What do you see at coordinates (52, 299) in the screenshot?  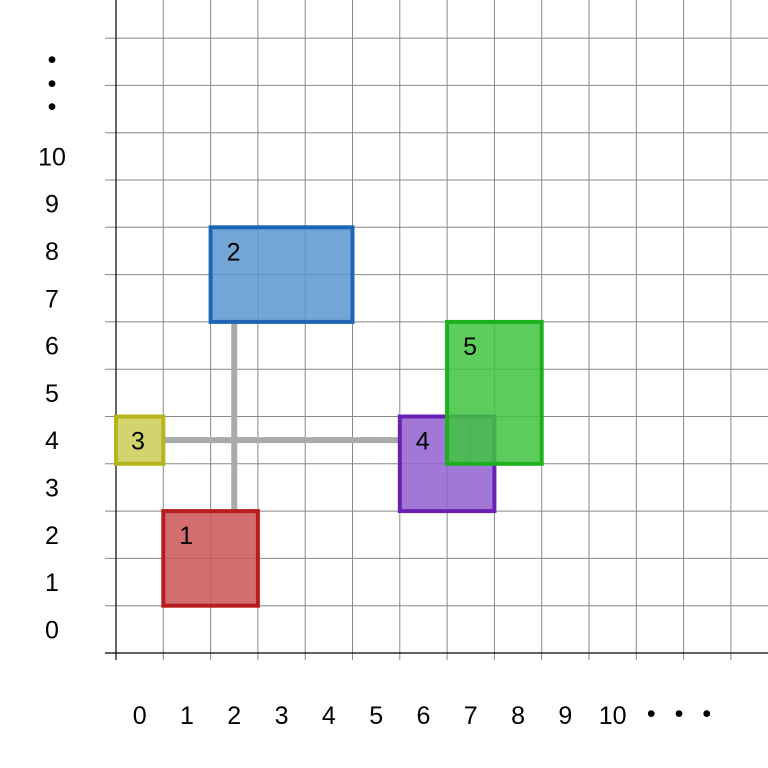 I see `y-tick-label: 7` at bounding box center [52, 299].